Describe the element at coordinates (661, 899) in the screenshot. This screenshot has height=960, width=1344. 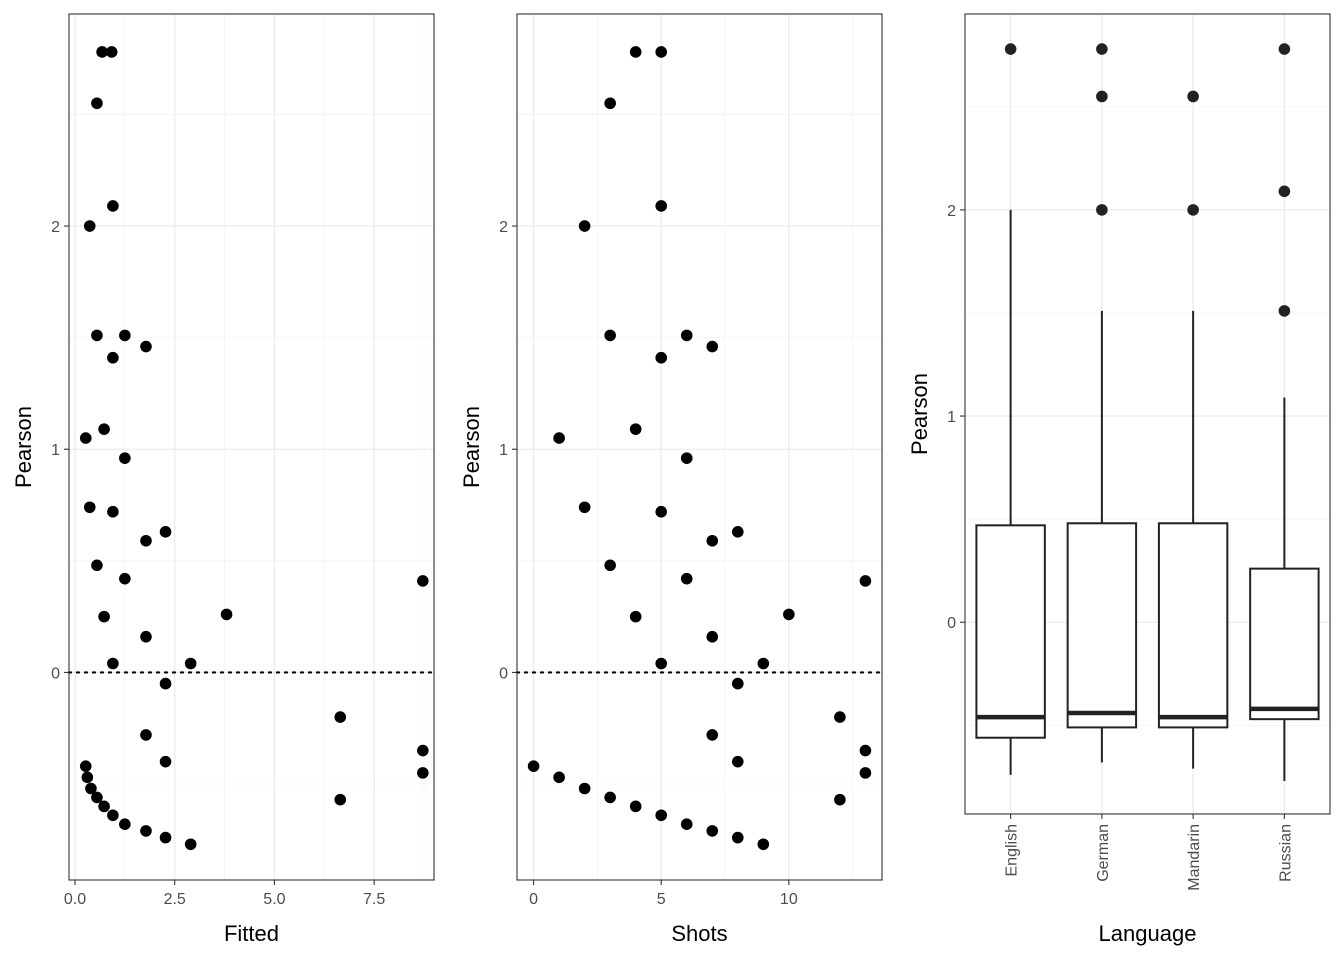
I see `x-tick-label: 5` at that location.